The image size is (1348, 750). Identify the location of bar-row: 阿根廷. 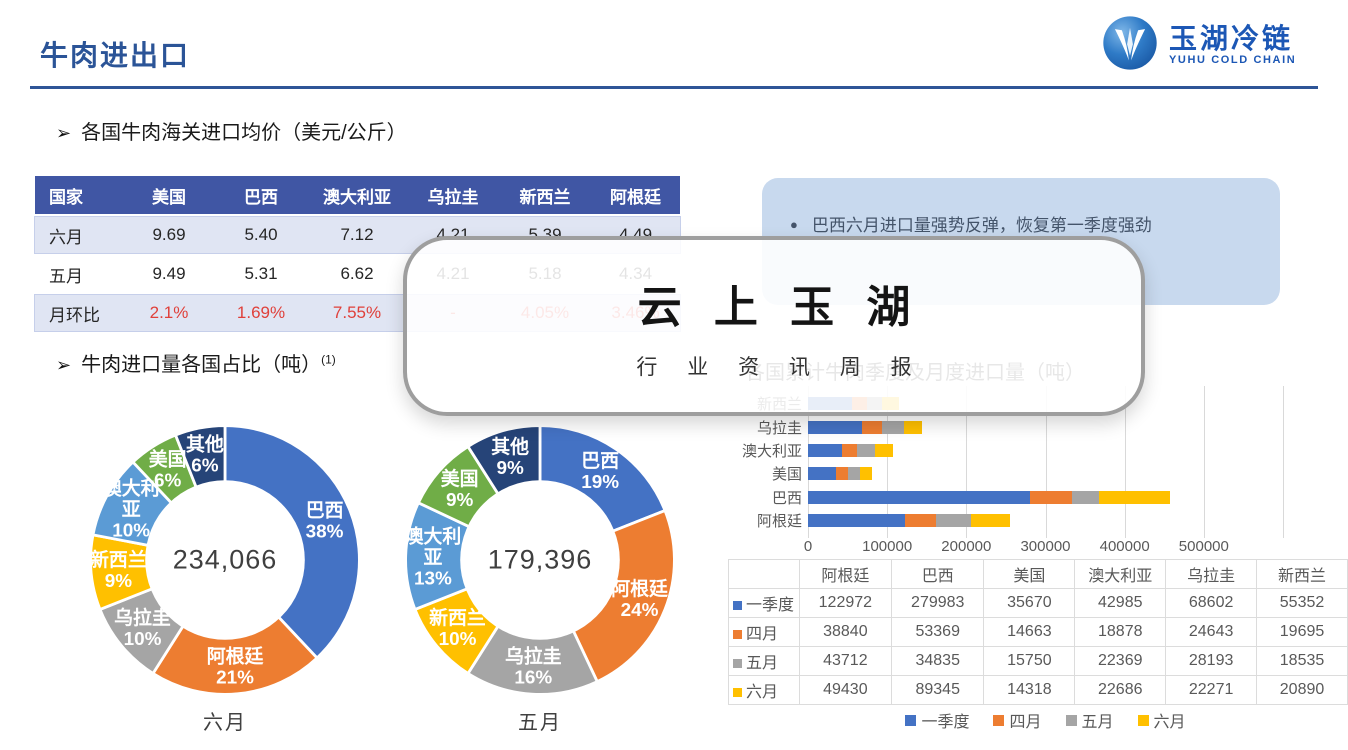
(1010, 520).